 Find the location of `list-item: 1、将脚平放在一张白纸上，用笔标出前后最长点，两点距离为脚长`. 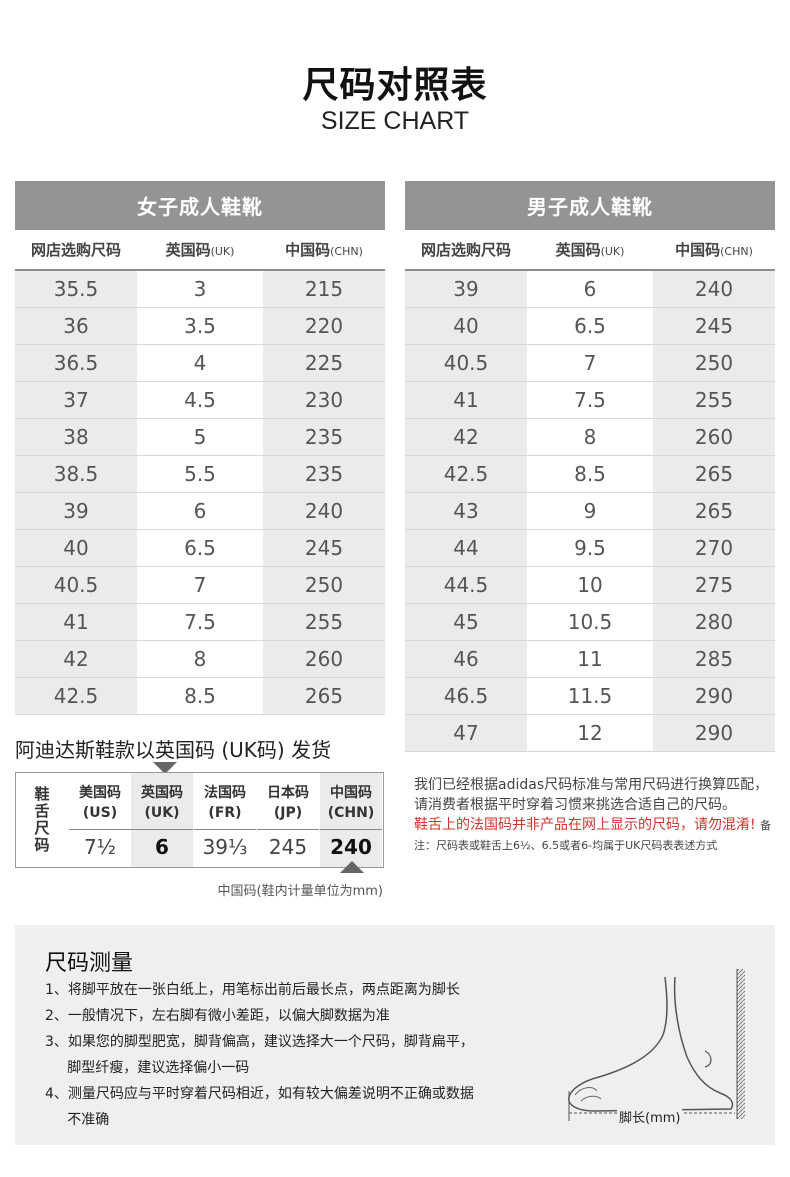

list-item: 1、将脚平放在一张白纸上，用笔标出前后最长点，两点距离为脚长 is located at coordinates (252, 990).